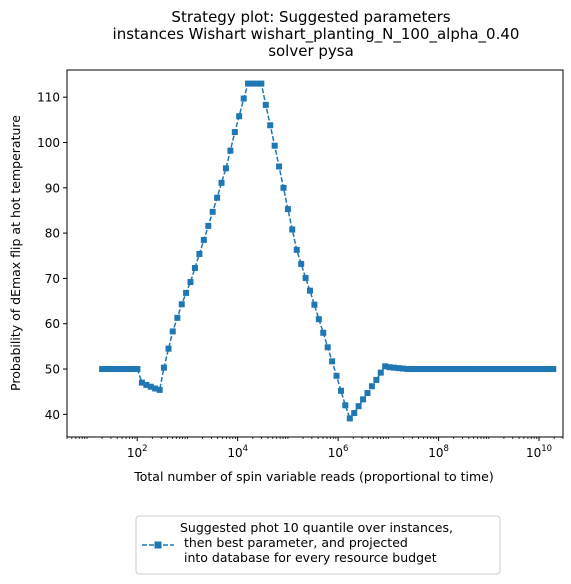 This screenshot has width=571, height=584. I want to click on y-tick-label: 100, so click(48, 143).